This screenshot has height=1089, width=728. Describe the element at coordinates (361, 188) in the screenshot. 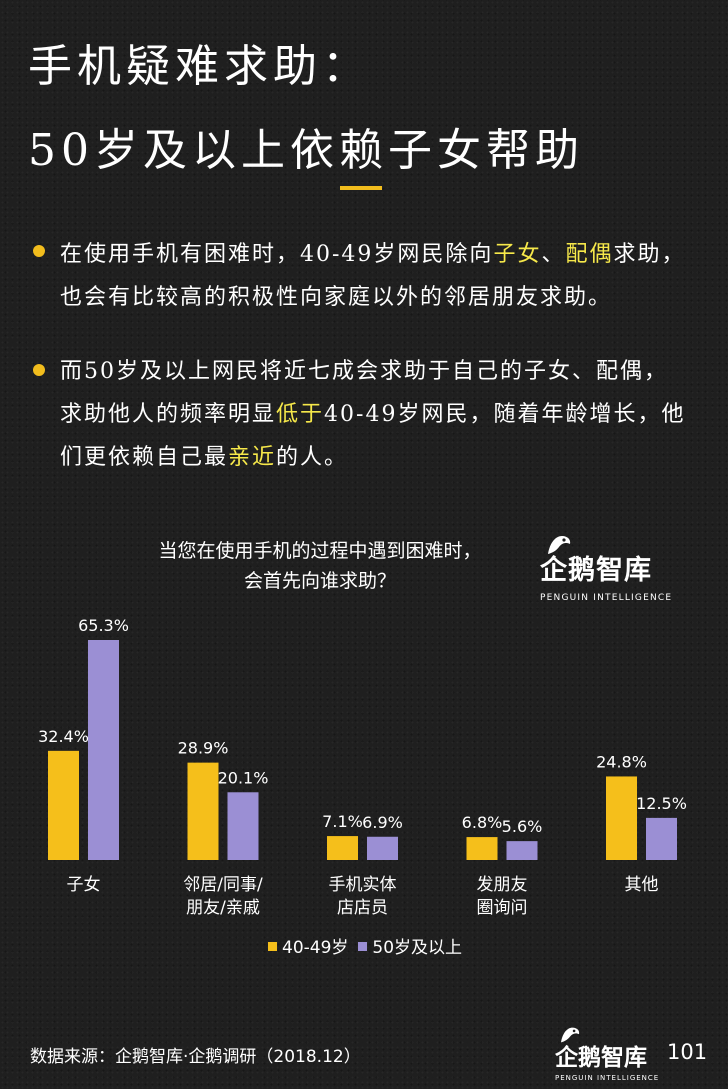

I see `title-accent-bar` at that location.